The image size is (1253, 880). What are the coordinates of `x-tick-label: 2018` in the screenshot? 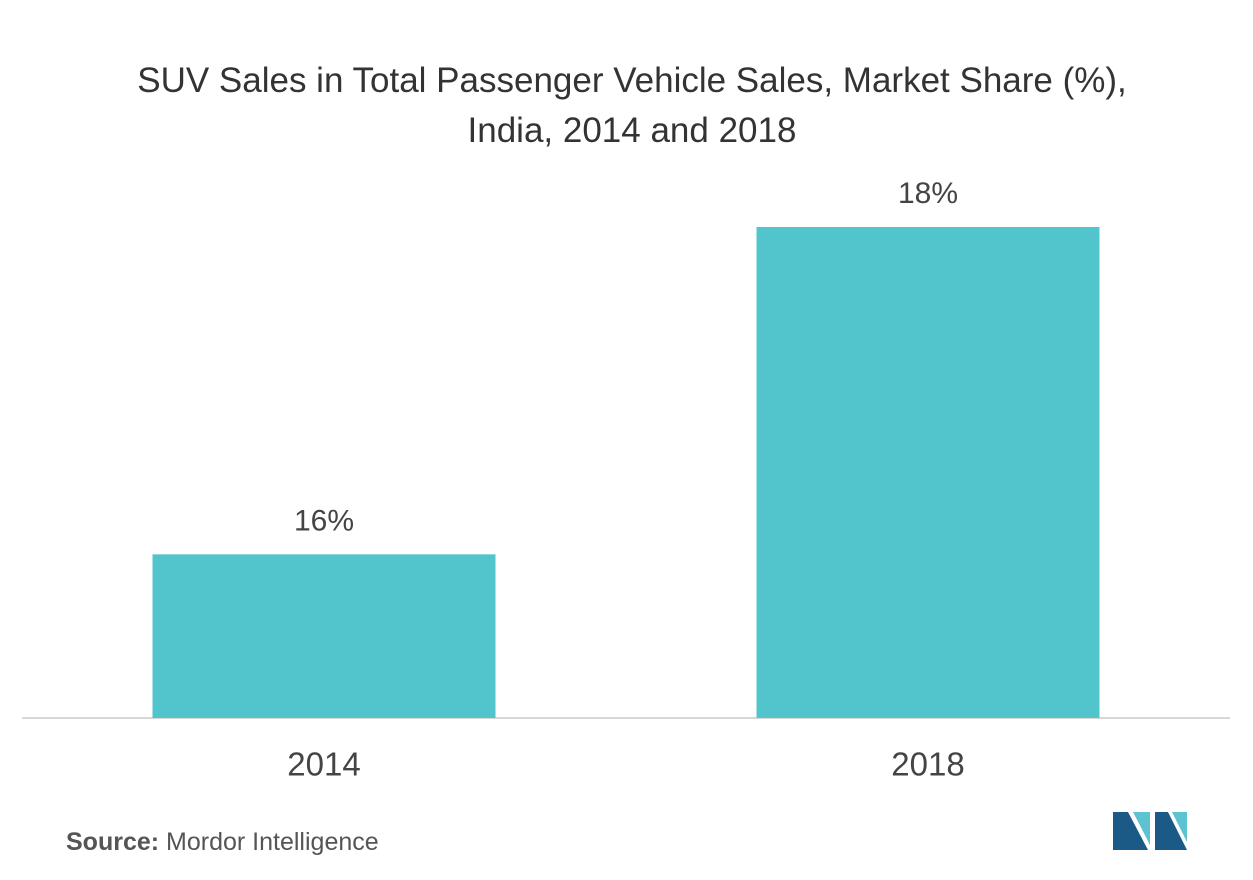 It's located at (927, 764).